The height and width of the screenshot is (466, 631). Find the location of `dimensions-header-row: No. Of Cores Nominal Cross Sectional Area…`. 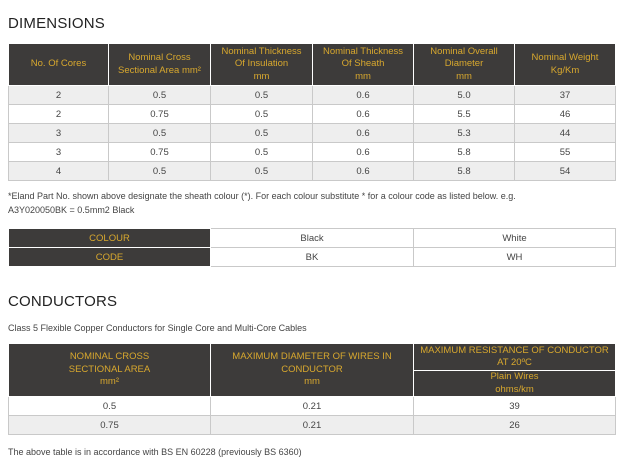

dimensions-header-row: No. Of Cores Nominal Cross Sectional Area… is located at coordinates (312, 64).